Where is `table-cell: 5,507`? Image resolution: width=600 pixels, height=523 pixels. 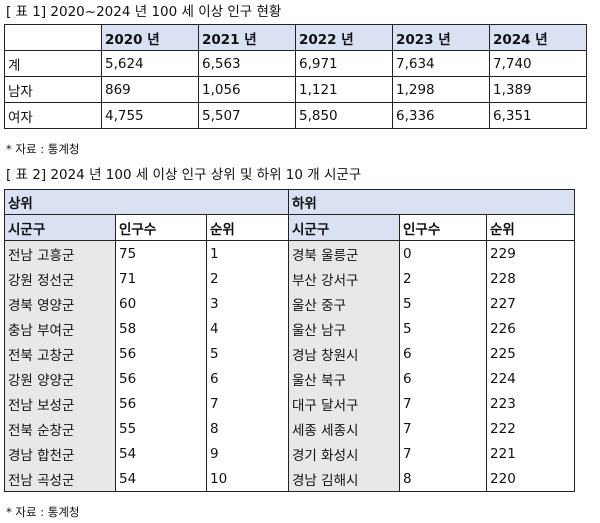 table-cell: 5,507 is located at coordinates (247, 115).